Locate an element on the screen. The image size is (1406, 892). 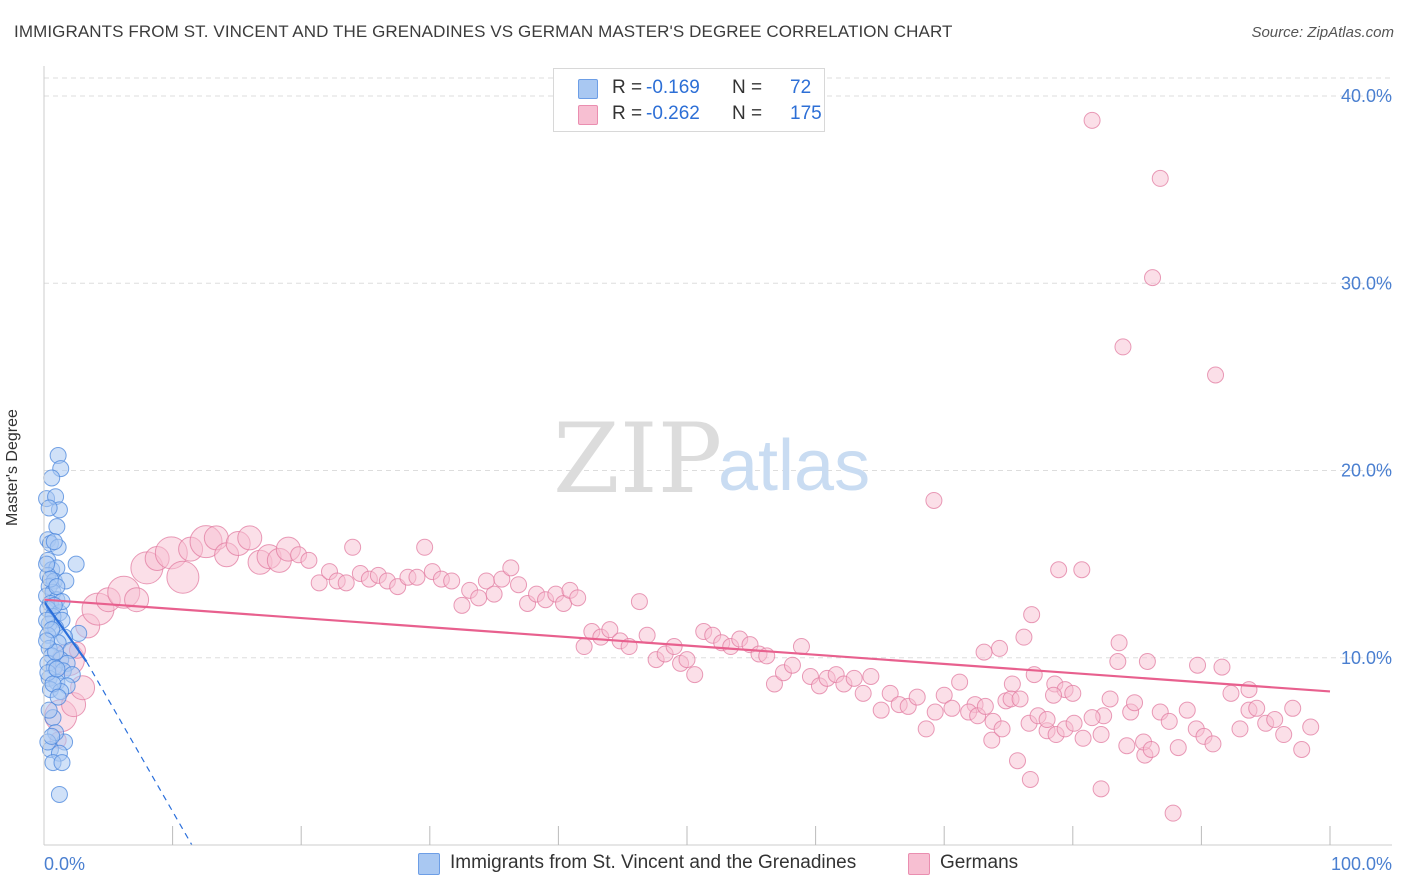
r-label: R = is located at coordinates (627, 113).